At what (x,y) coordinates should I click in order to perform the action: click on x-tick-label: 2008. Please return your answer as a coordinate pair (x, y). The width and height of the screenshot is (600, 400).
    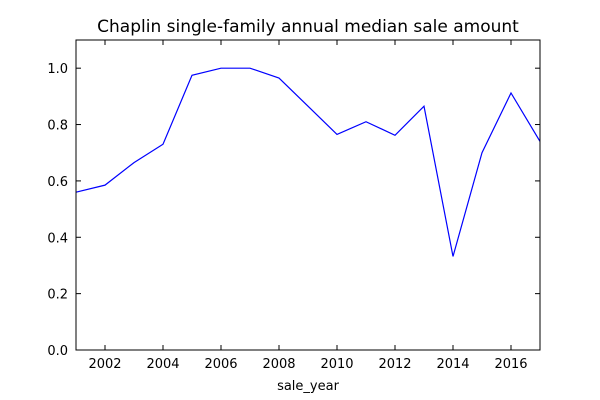
    Looking at the image, I should click on (278, 364).